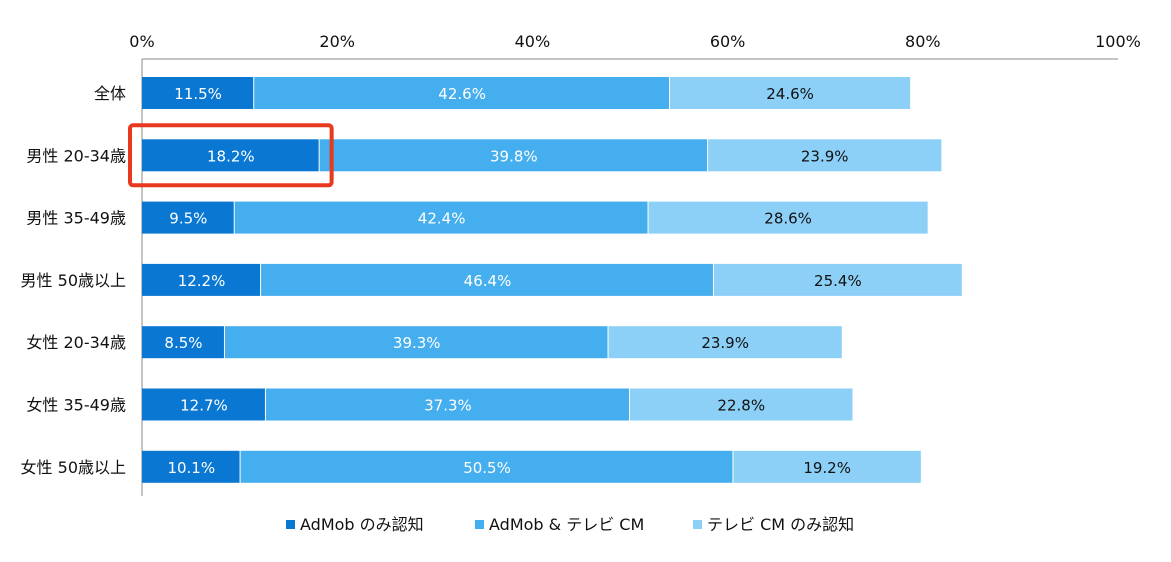 This screenshot has width=1171, height=562. What do you see at coordinates (76, 155) in the screenshot?
I see `category-label: 男性 20-34歳` at bounding box center [76, 155].